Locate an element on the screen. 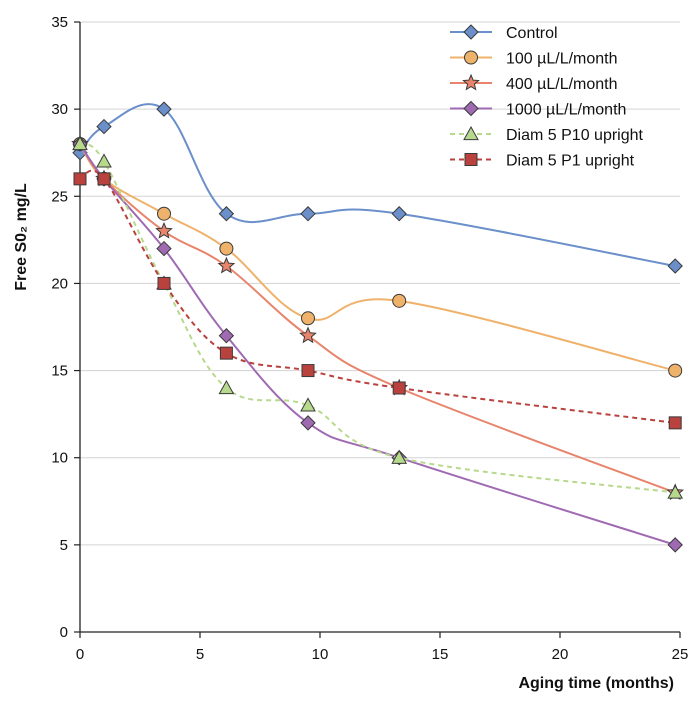 The width and height of the screenshot is (693, 722). legend-item: 100 µL/L/month is located at coordinates (534, 59).